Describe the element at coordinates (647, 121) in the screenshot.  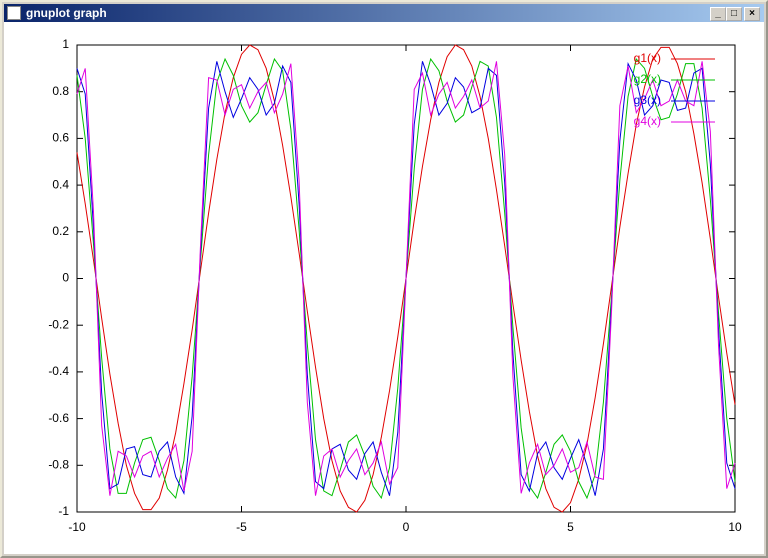
I see `legend-label: g4(x)` at that location.